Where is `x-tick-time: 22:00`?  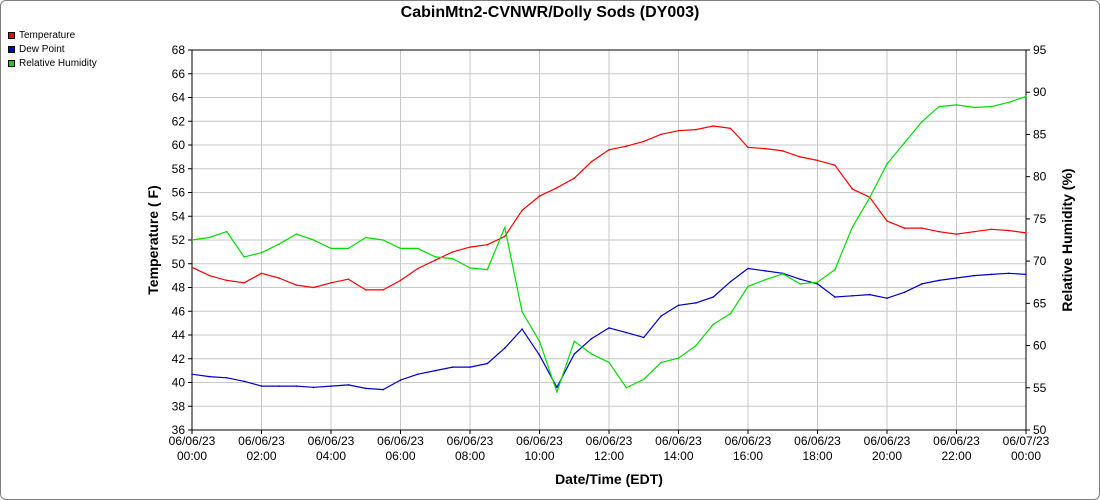
x-tick-time: 22:00 is located at coordinates (956, 456).